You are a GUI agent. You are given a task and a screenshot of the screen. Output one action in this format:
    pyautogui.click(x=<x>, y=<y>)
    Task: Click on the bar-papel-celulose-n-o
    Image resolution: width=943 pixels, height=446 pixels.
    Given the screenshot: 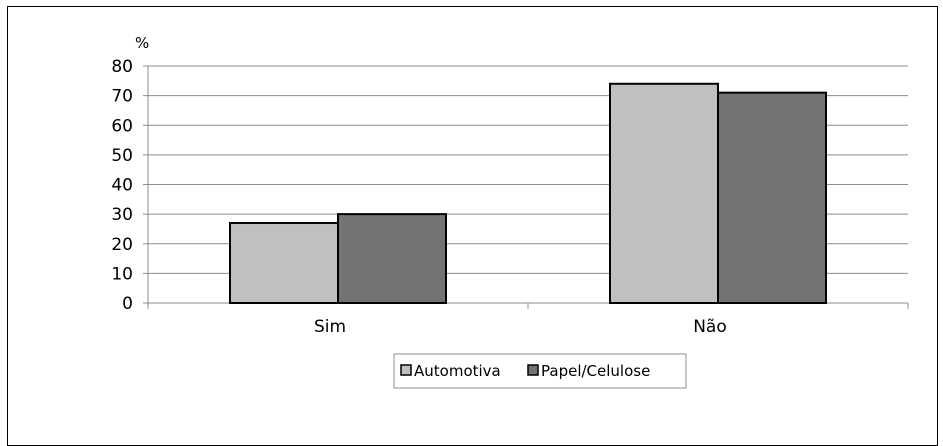 What is the action you would take?
    pyautogui.click(x=772, y=197)
    